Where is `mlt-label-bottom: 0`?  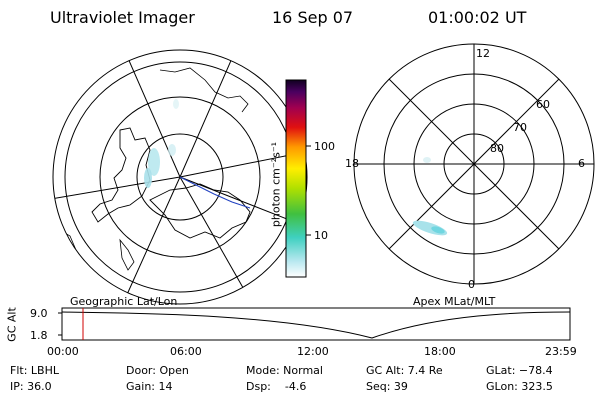 mlt-label-bottom: 0 is located at coordinates (471, 284).